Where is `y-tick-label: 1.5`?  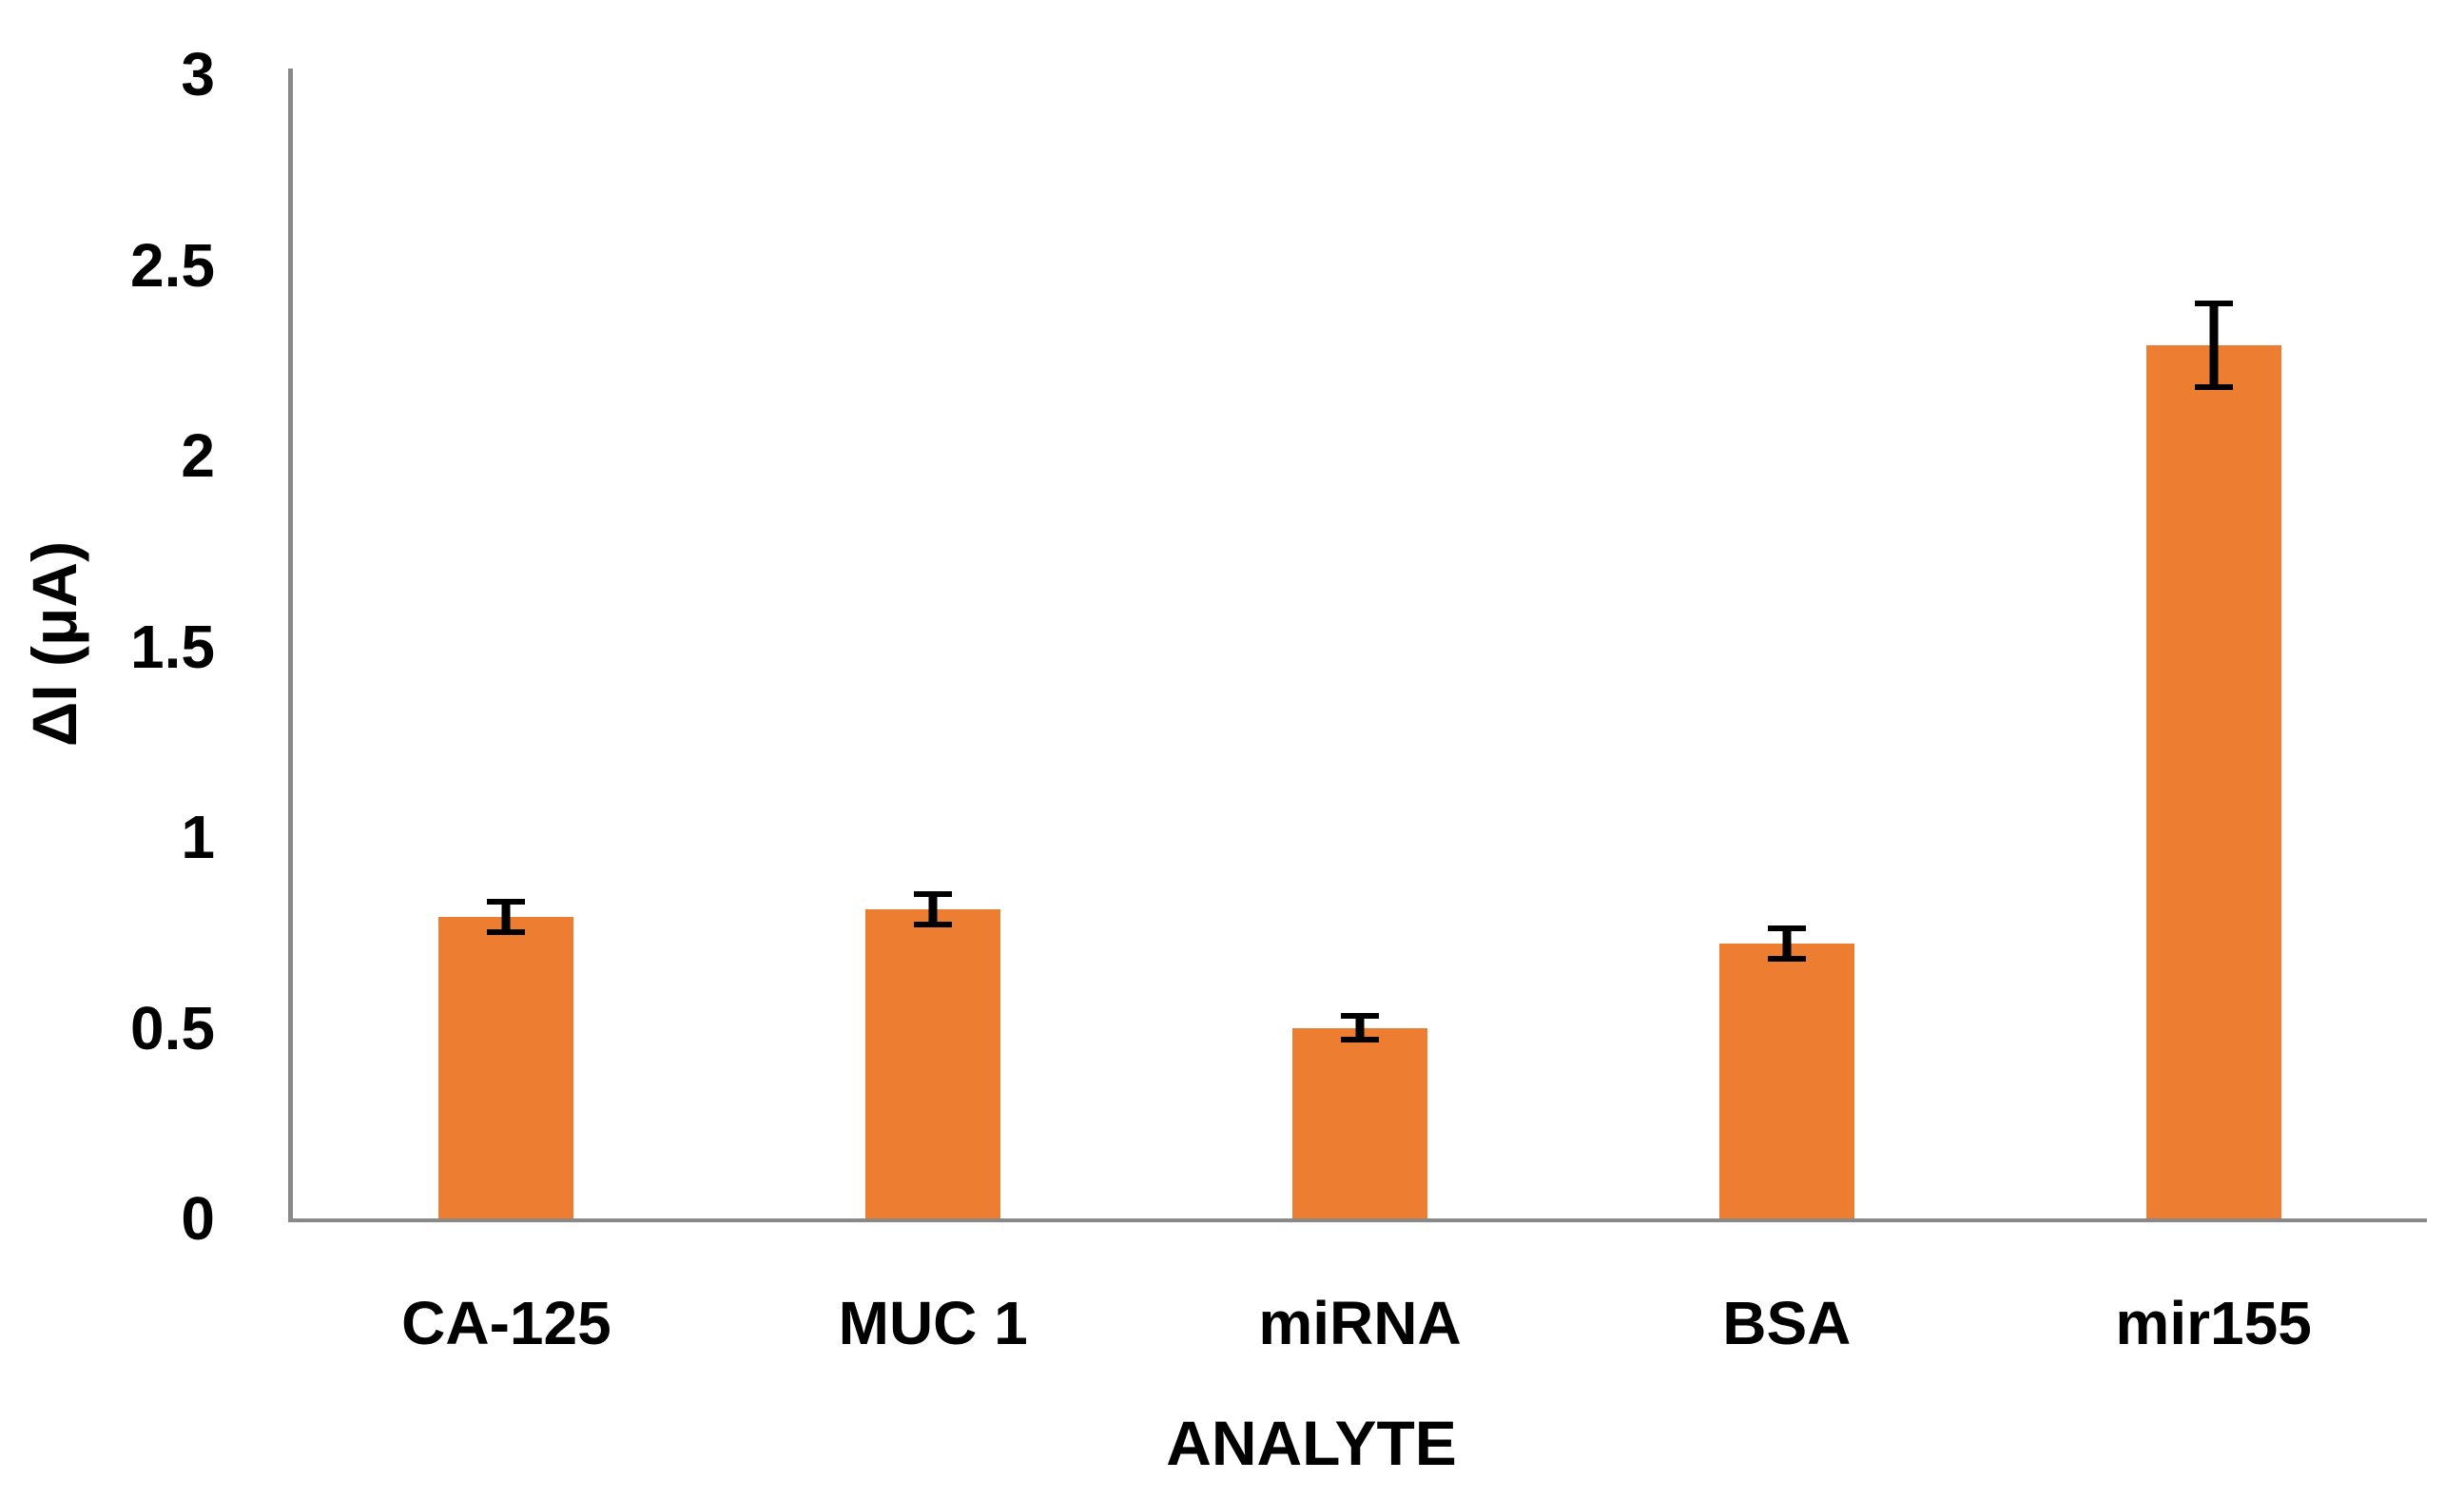 y-tick-label: 1.5 is located at coordinates (173, 646).